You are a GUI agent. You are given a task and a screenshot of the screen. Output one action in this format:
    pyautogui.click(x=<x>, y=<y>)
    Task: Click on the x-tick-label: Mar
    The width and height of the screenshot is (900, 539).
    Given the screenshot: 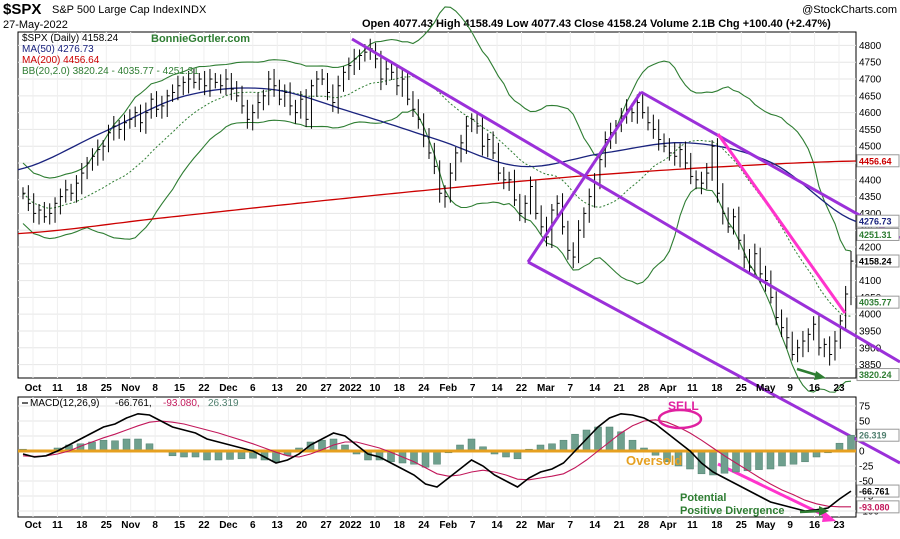 What is the action you would take?
    pyautogui.click(x=546, y=388)
    